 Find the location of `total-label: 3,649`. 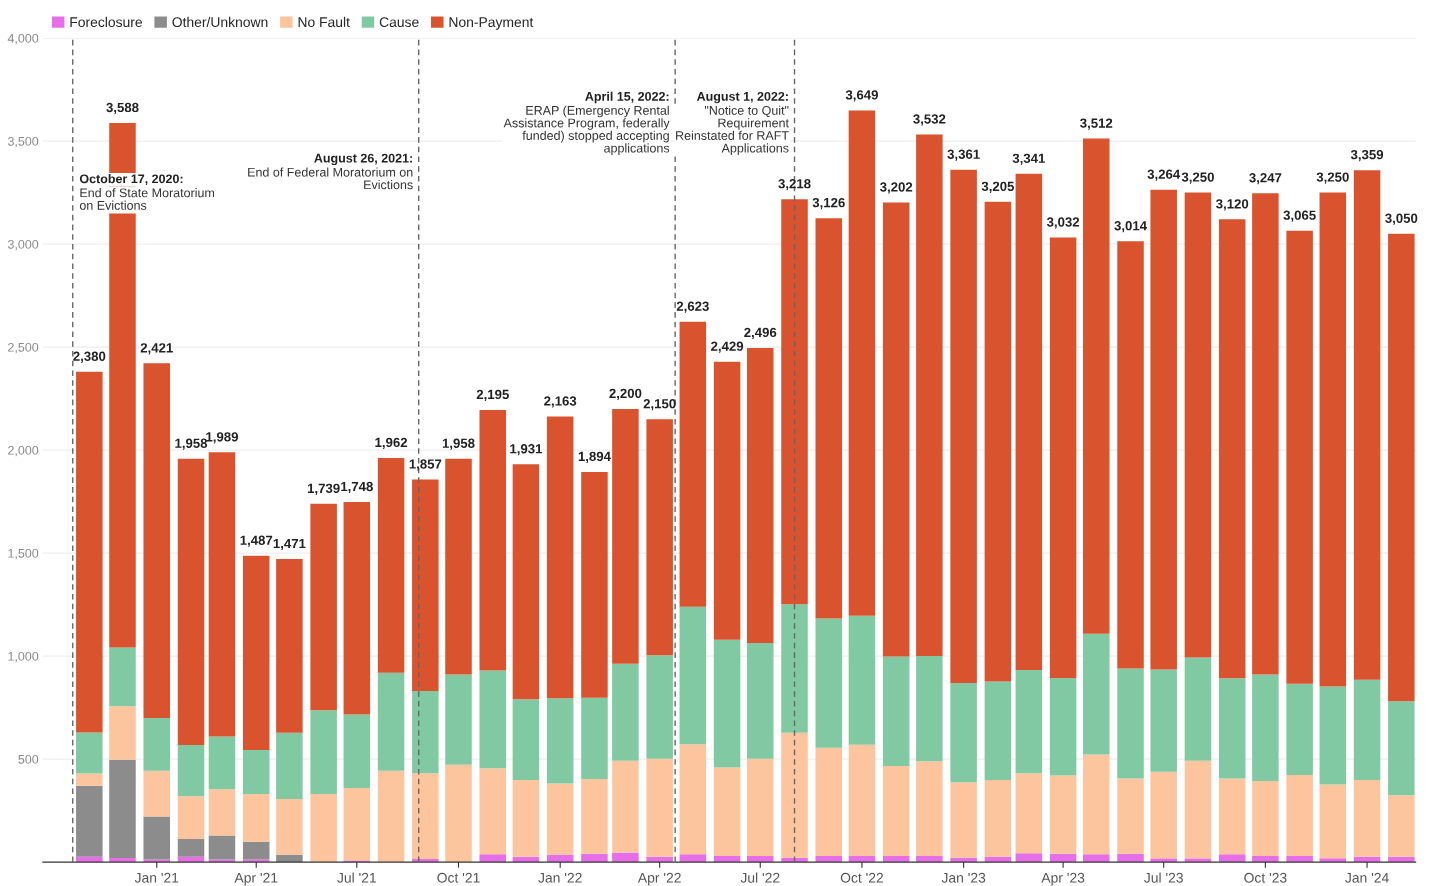

total-label: 3,649 is located at coordinates (861, 96).